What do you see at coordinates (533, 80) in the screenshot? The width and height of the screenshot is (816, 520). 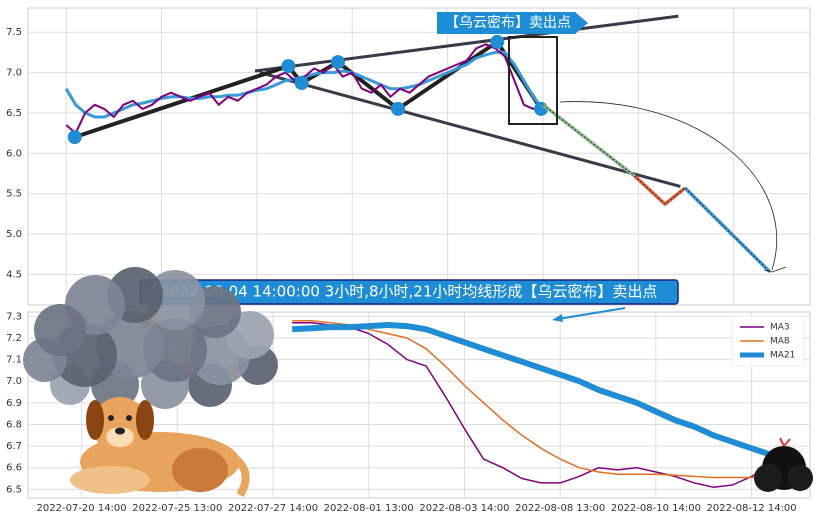 I see `highlight-box` at bounding box center [533, 80].